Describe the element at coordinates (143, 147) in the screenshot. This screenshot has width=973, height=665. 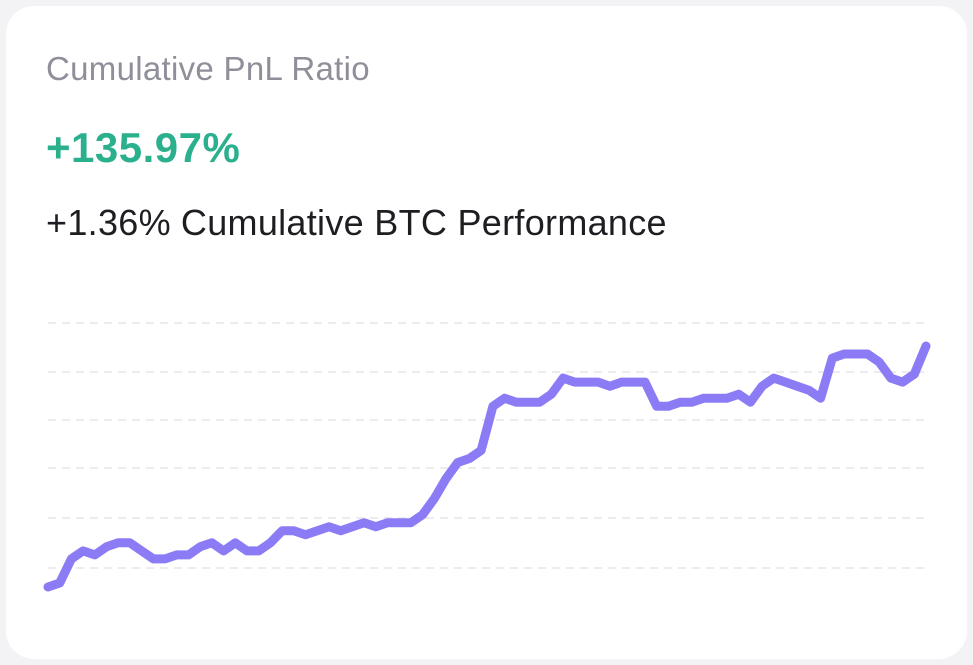
I see `pnl-value: +135.97%` at that location.